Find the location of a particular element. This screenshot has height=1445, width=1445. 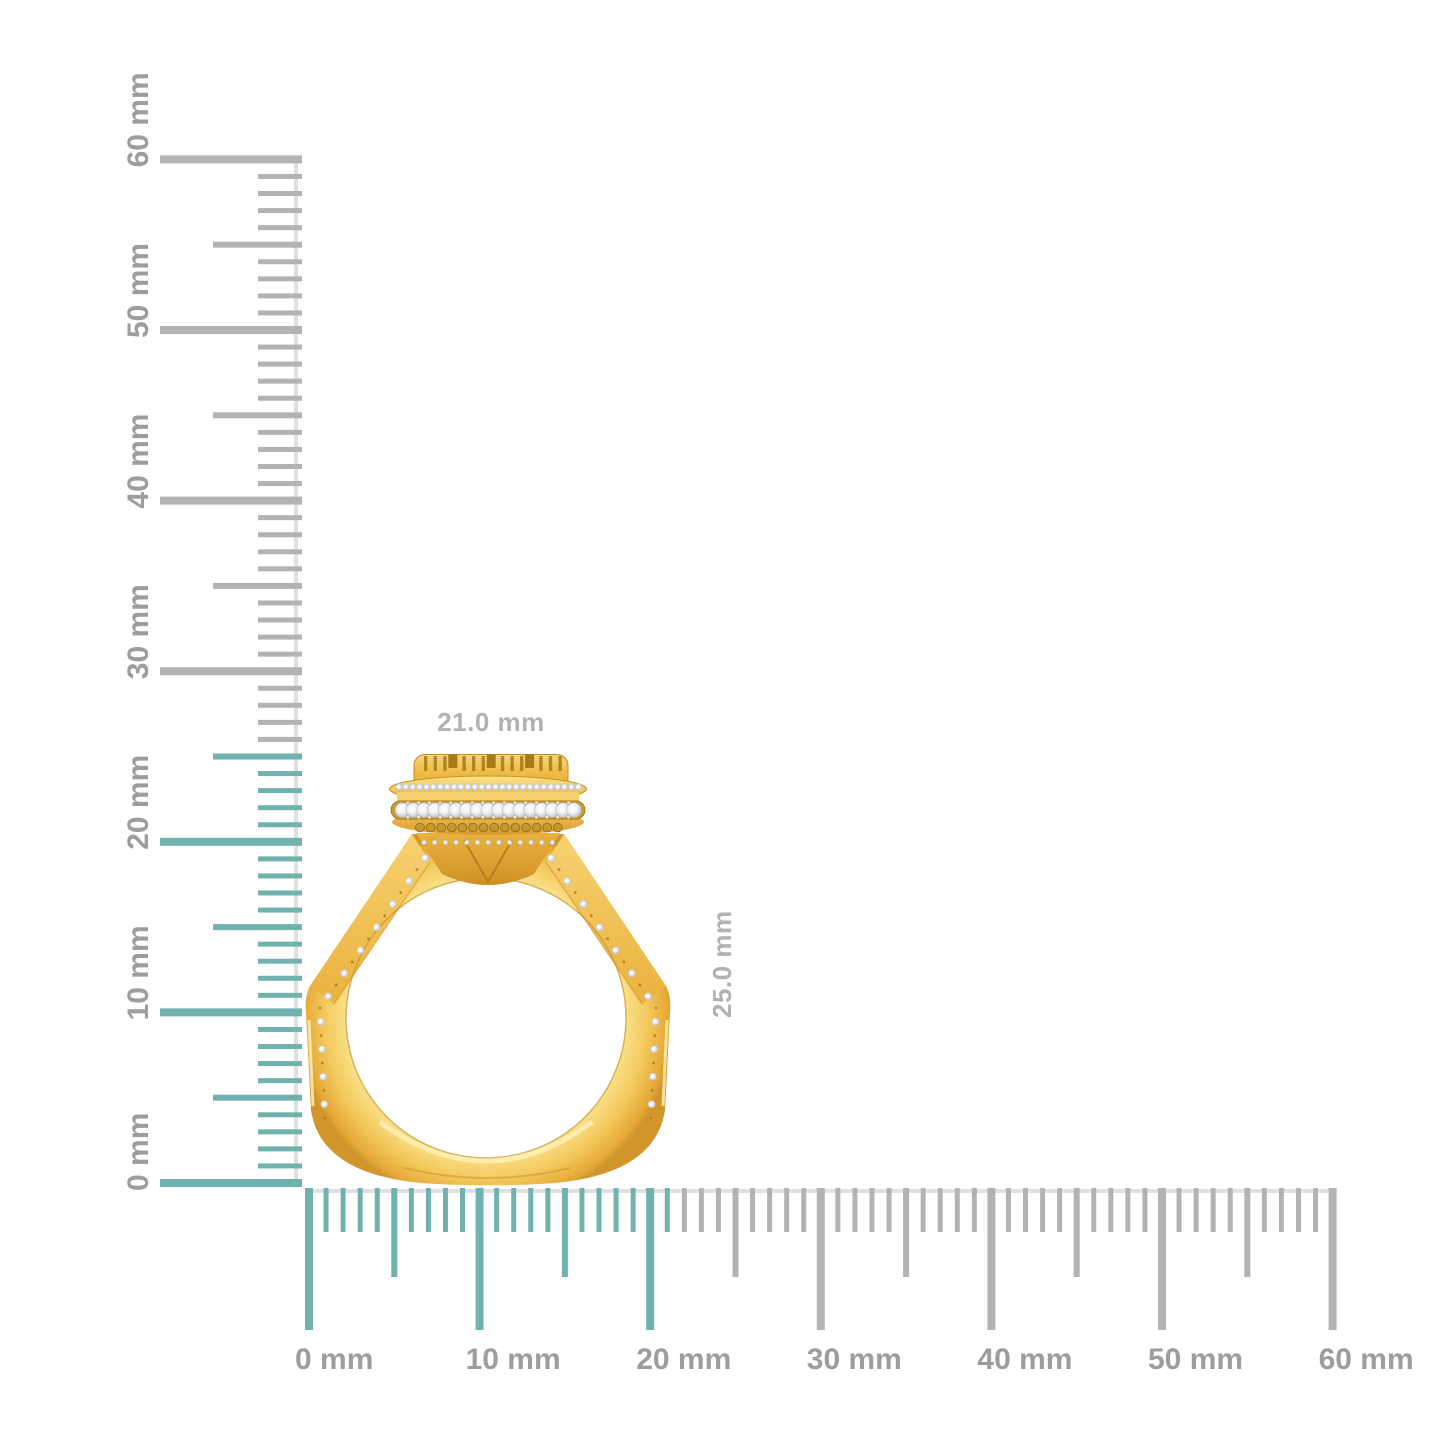

ring-band is located at coordinates (488, 1010).